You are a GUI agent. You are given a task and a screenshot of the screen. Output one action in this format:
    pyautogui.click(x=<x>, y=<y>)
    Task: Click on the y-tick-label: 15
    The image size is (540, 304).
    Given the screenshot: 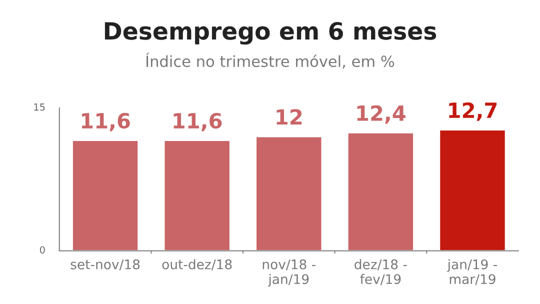 What is the action you would take?
    pyautogui.click(x=39, y=107)
    